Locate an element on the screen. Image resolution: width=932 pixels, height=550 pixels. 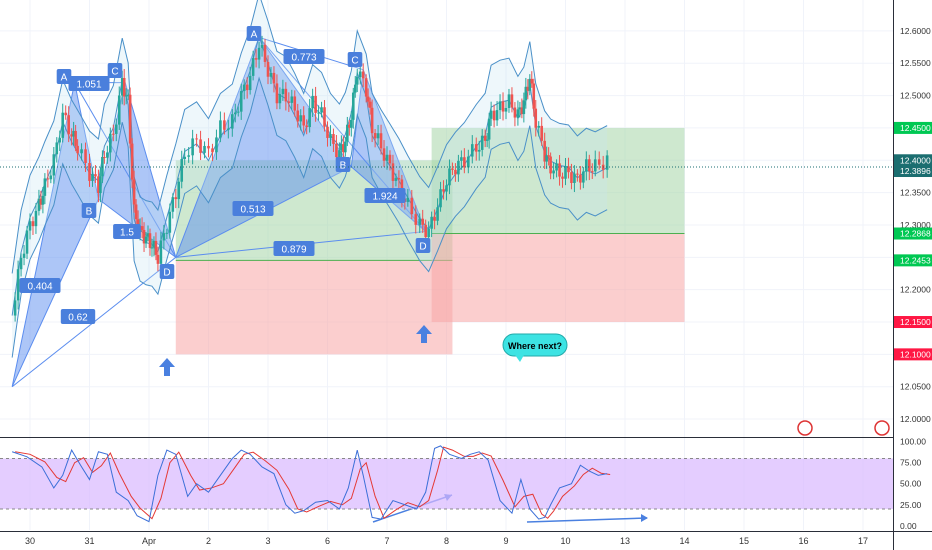
pattern-bd-line is located at coordinates (125, 170).